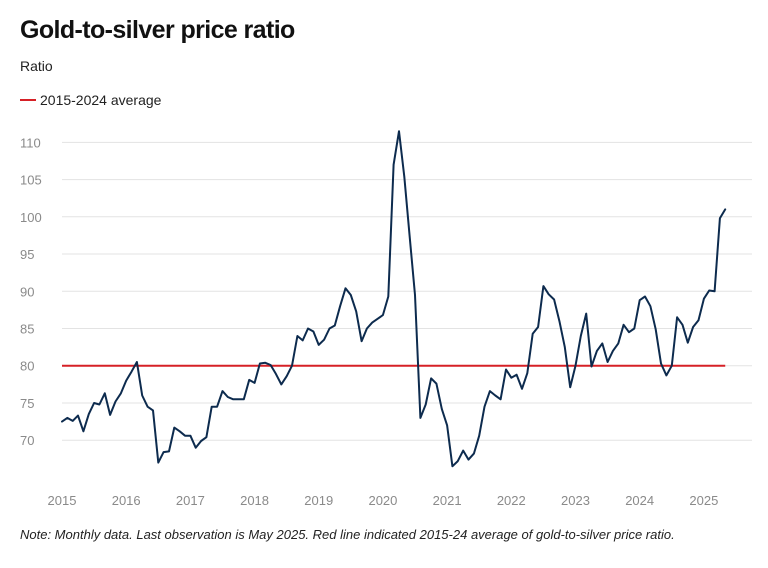 The height and width of the screenshot is (568, 768). I want to click on x-tick-label: 2020, so click(382, 500).